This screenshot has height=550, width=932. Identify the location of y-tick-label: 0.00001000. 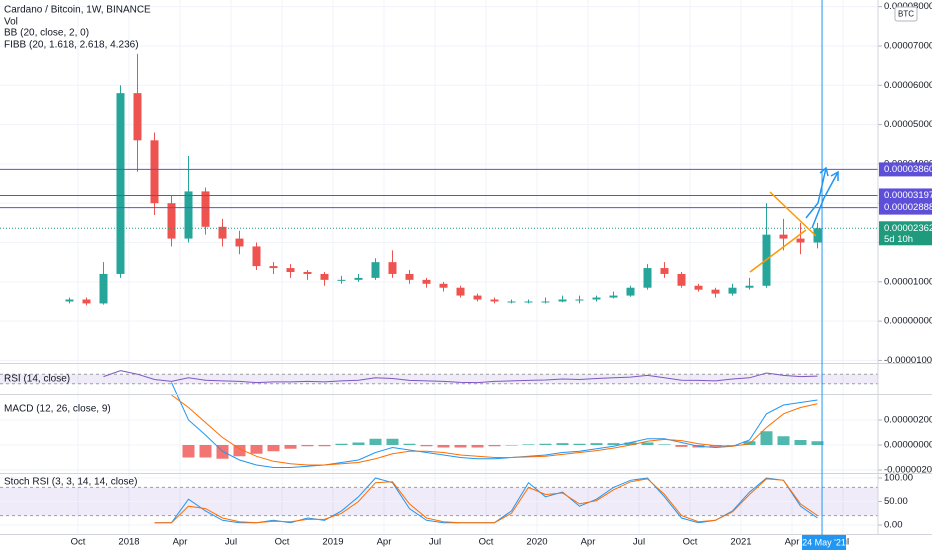
(908, 281).